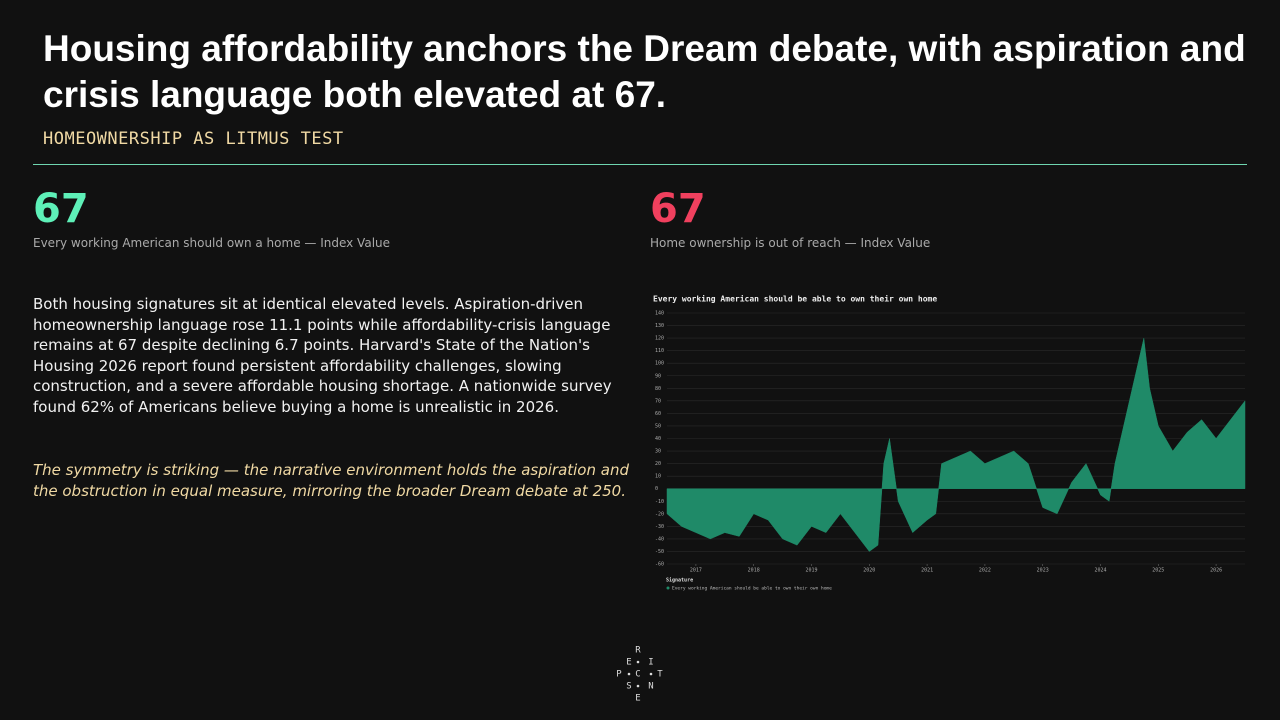 This screenshot has width=1280, height=720. What do you see at coordinates (628, 687) in the screenshot?
I see `logo-letter: S` at bounding box center [628, 687].